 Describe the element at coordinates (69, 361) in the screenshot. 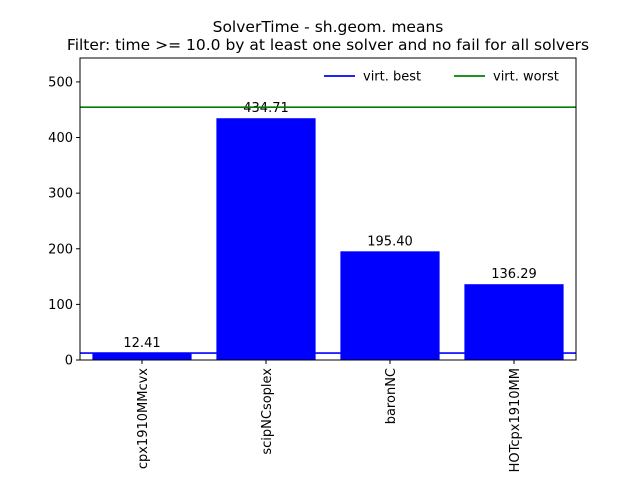

I see `y-tick-label: 0` at that location.